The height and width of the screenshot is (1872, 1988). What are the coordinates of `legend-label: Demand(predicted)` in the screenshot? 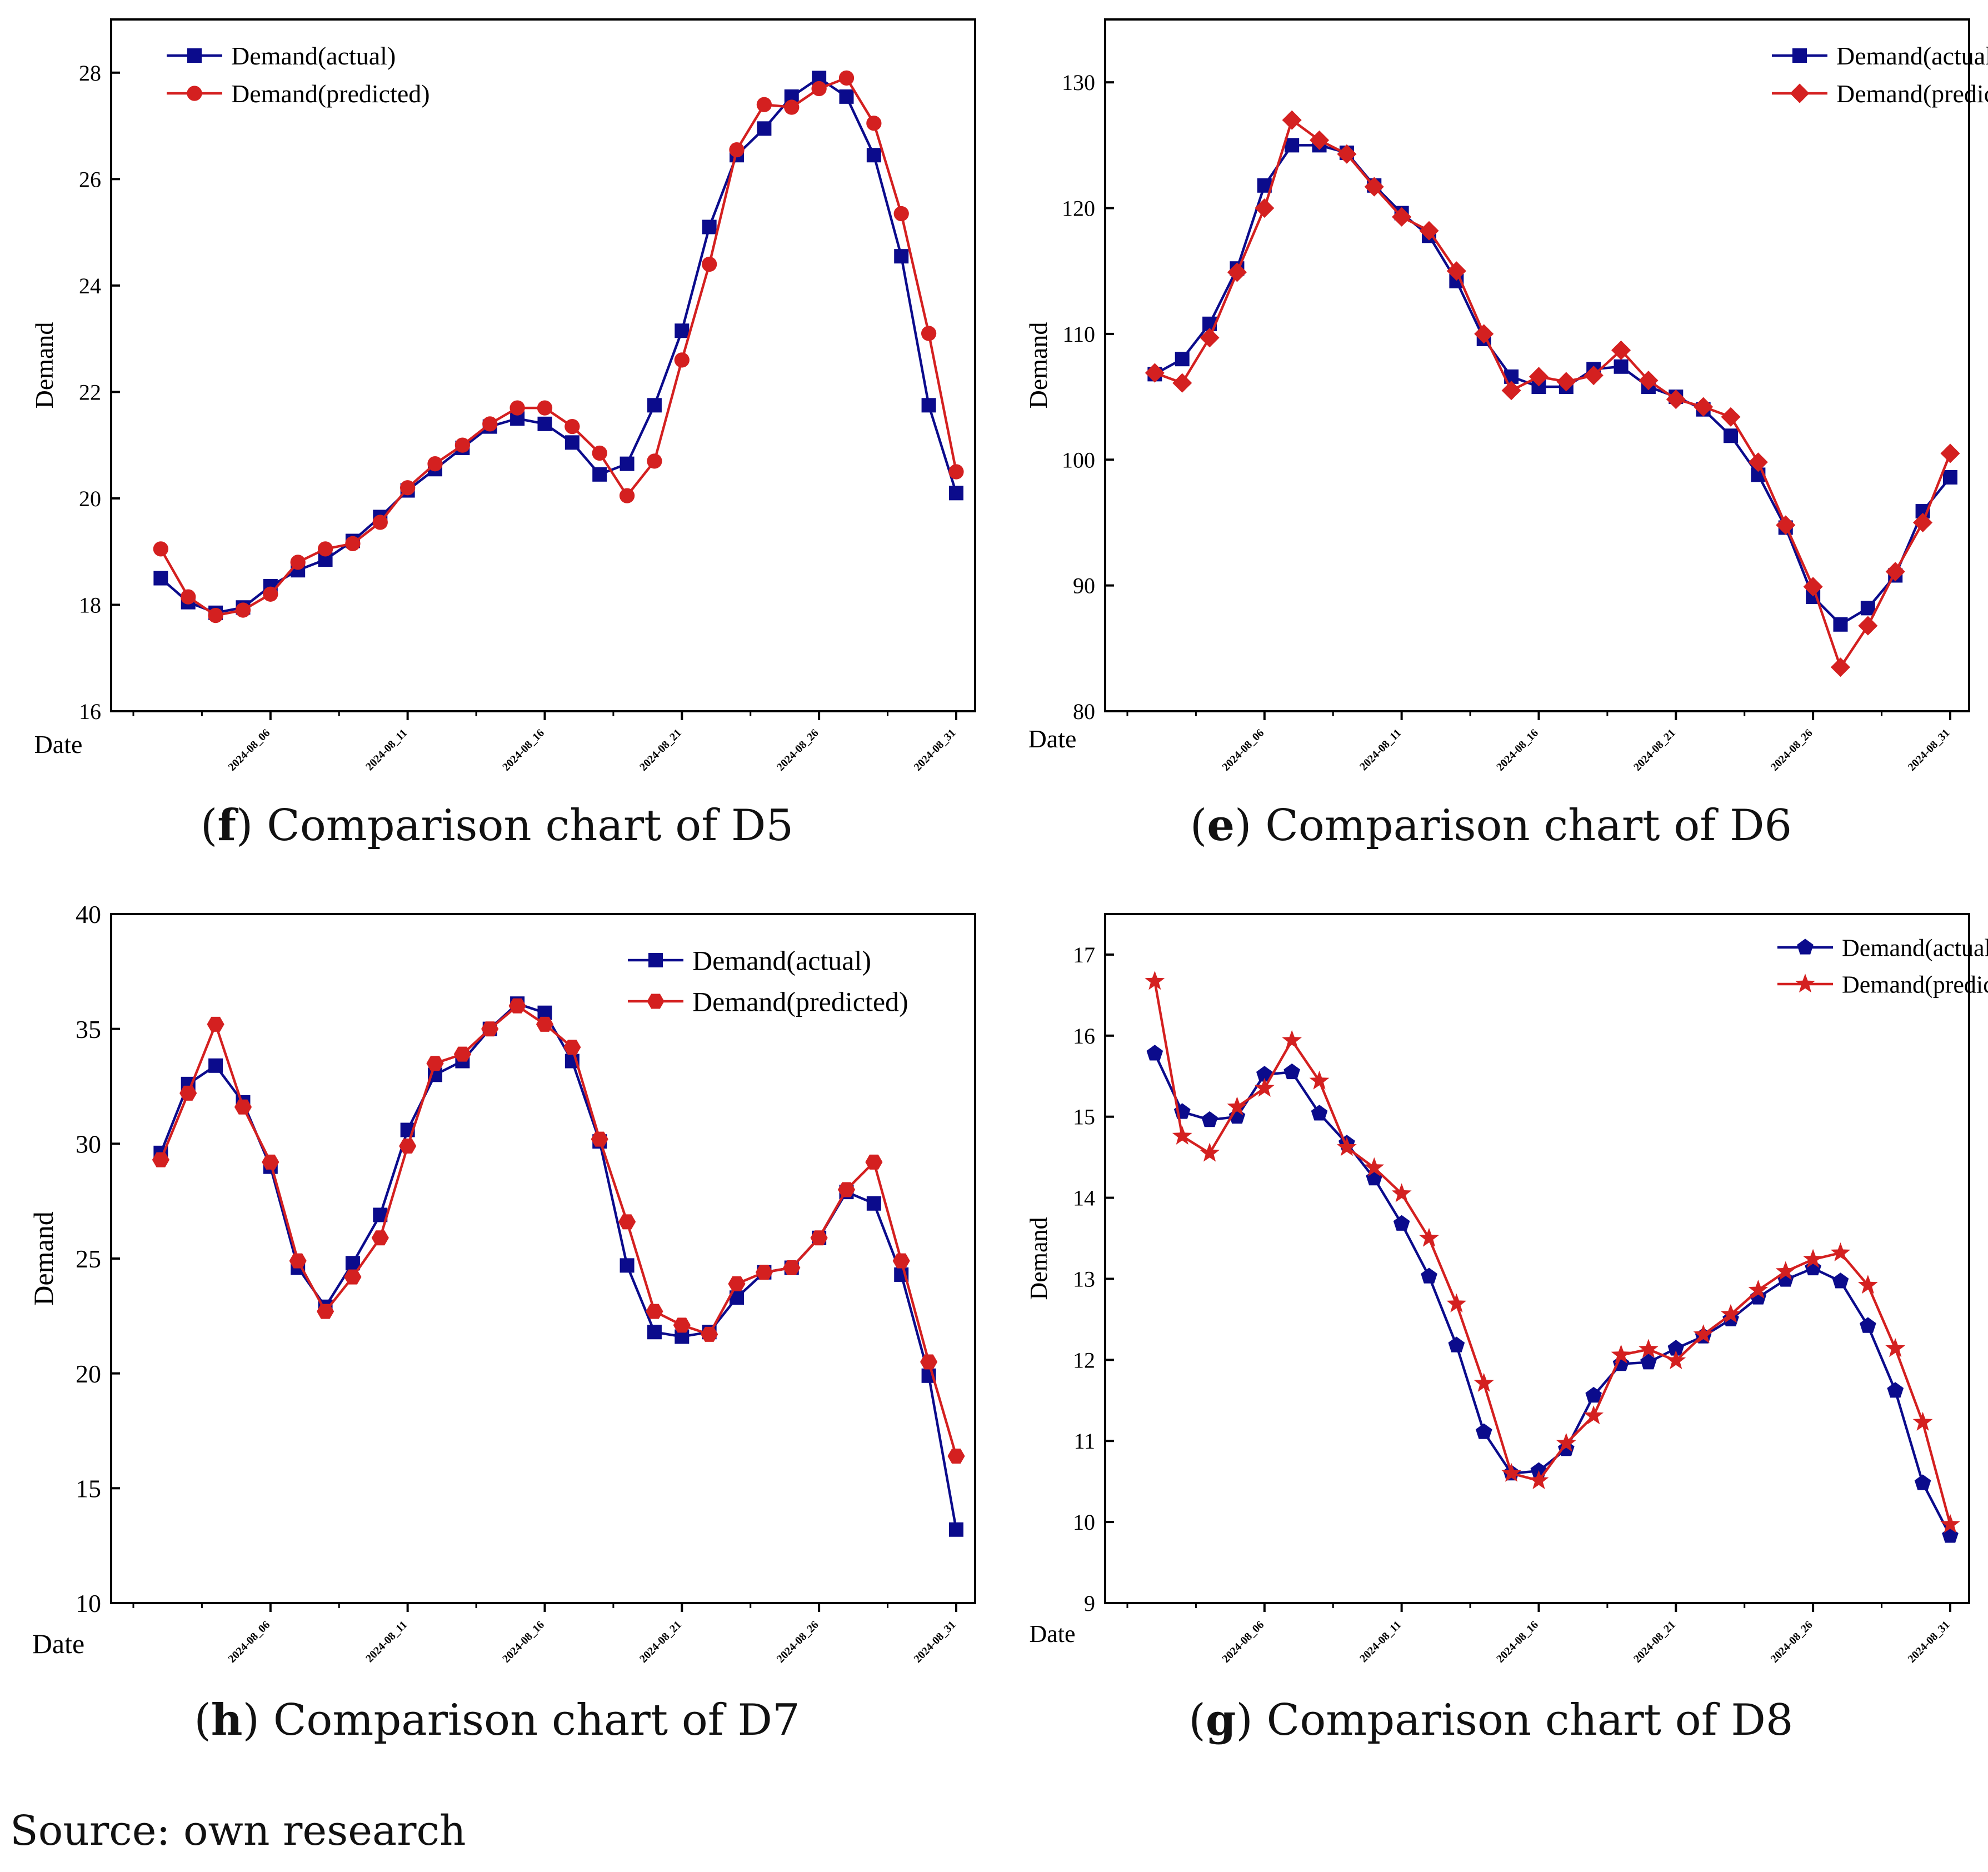 It's located at (1912, 93).